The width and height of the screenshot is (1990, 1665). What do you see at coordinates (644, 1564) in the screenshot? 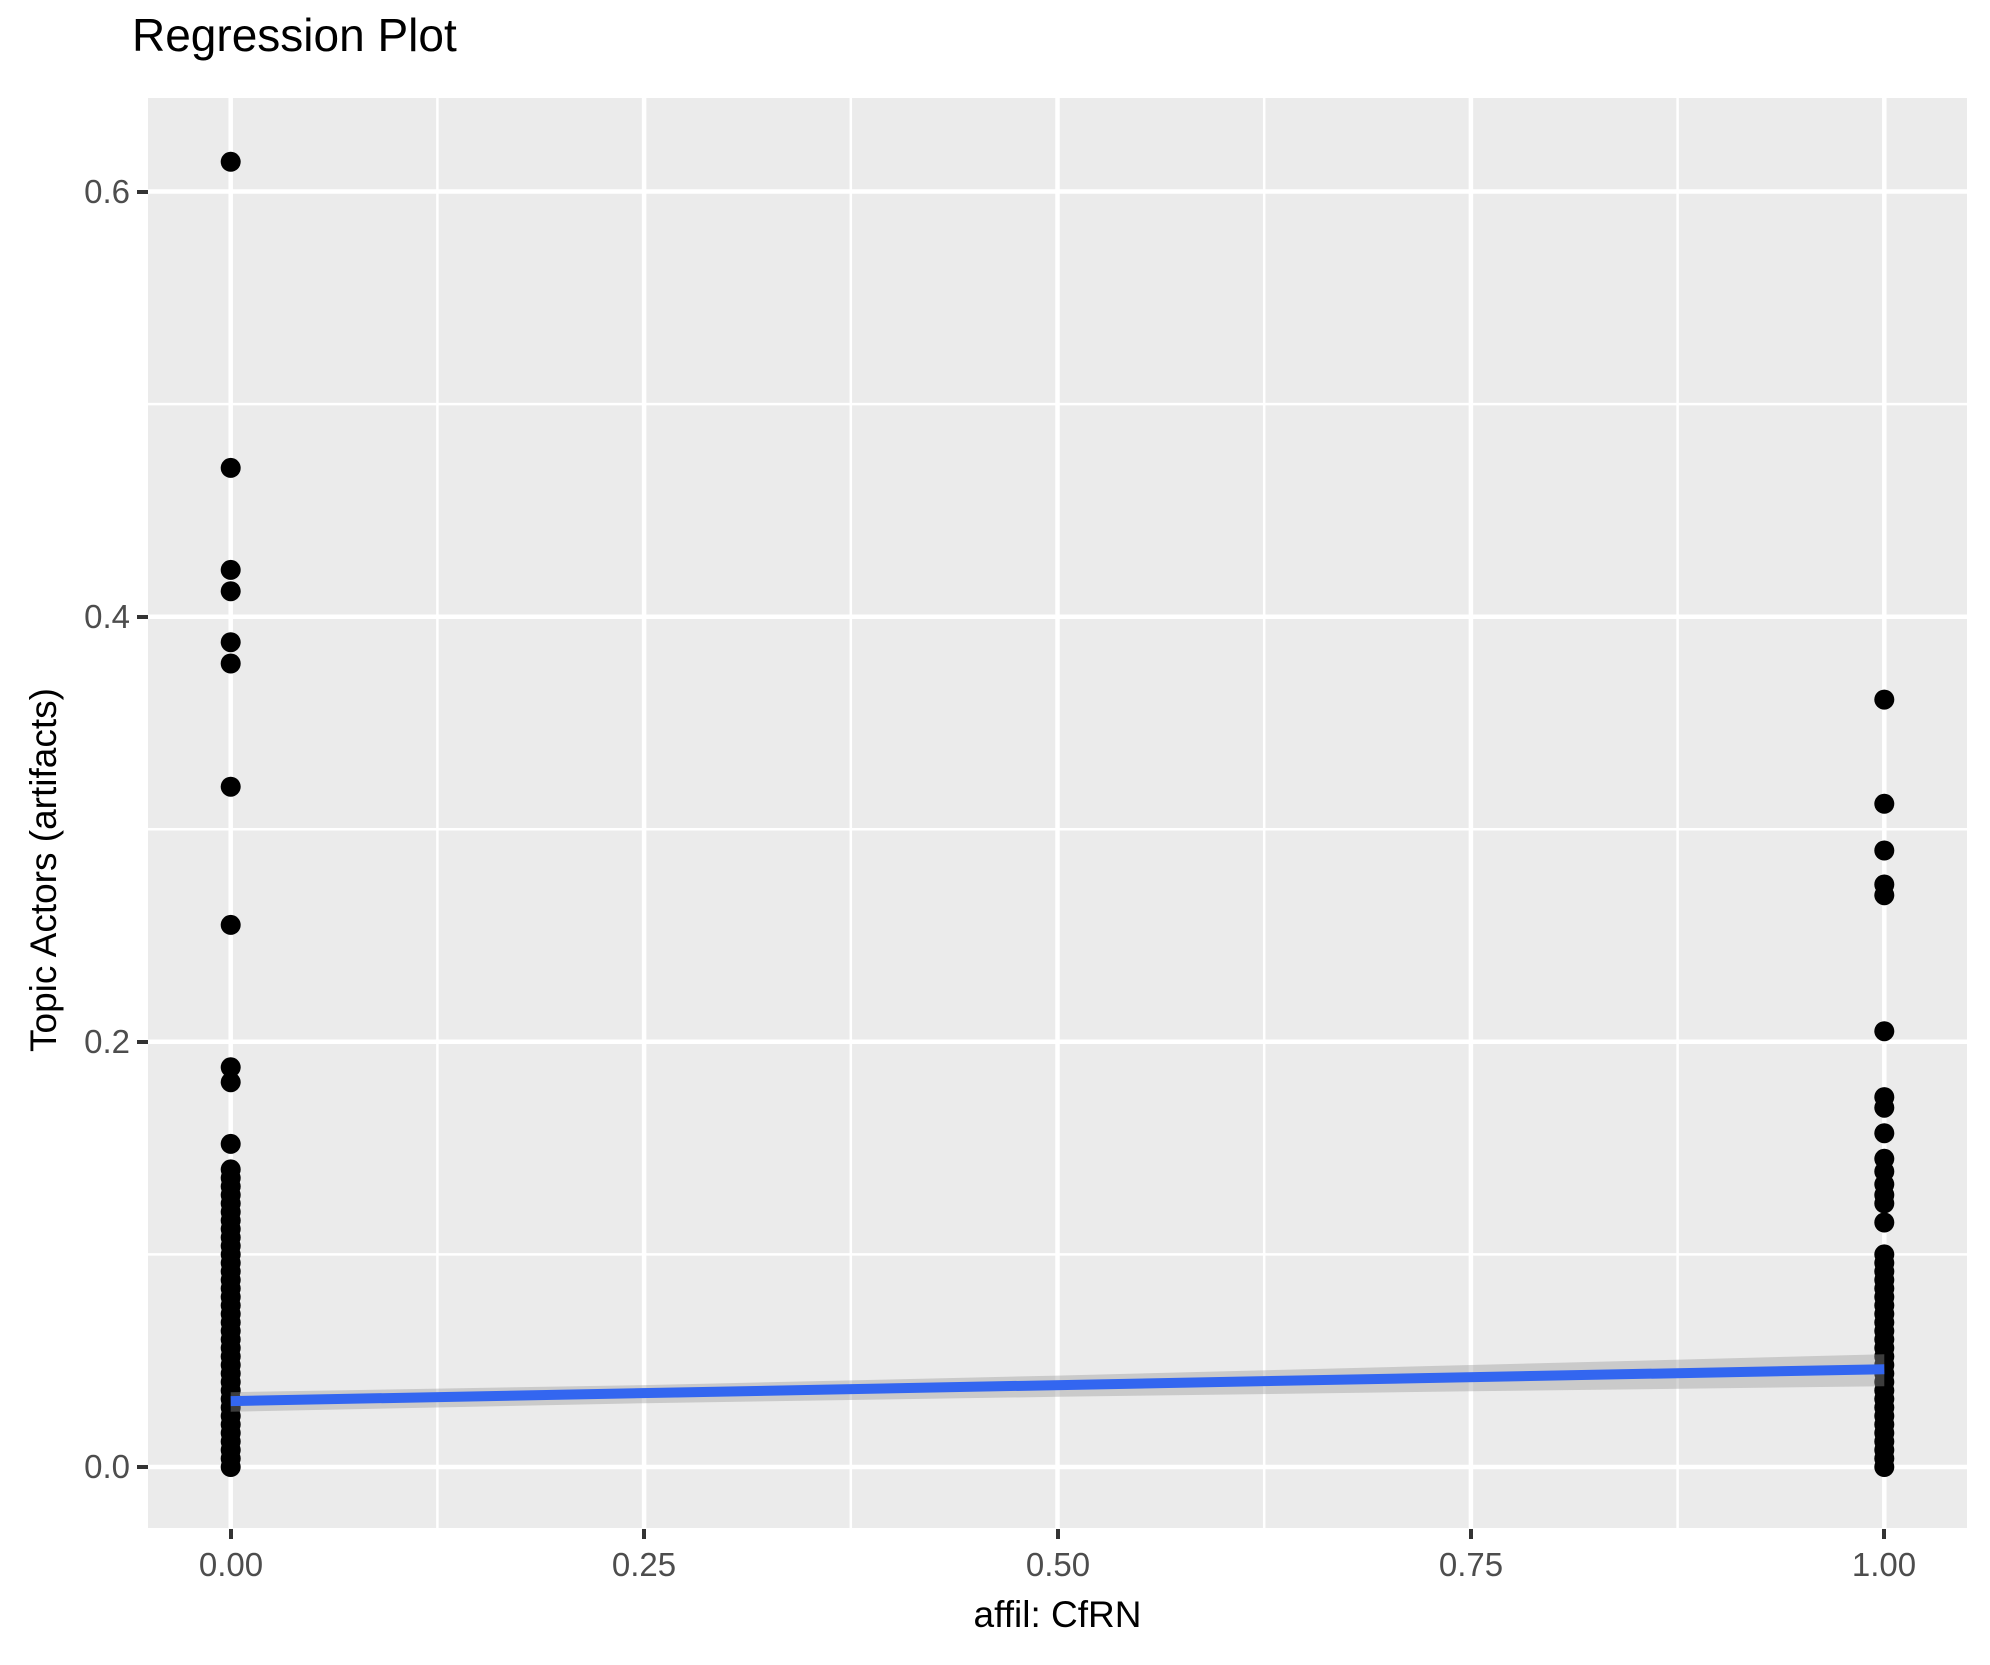
I see `x-tick-label: 0.25` at bounding box center [644, 1564].